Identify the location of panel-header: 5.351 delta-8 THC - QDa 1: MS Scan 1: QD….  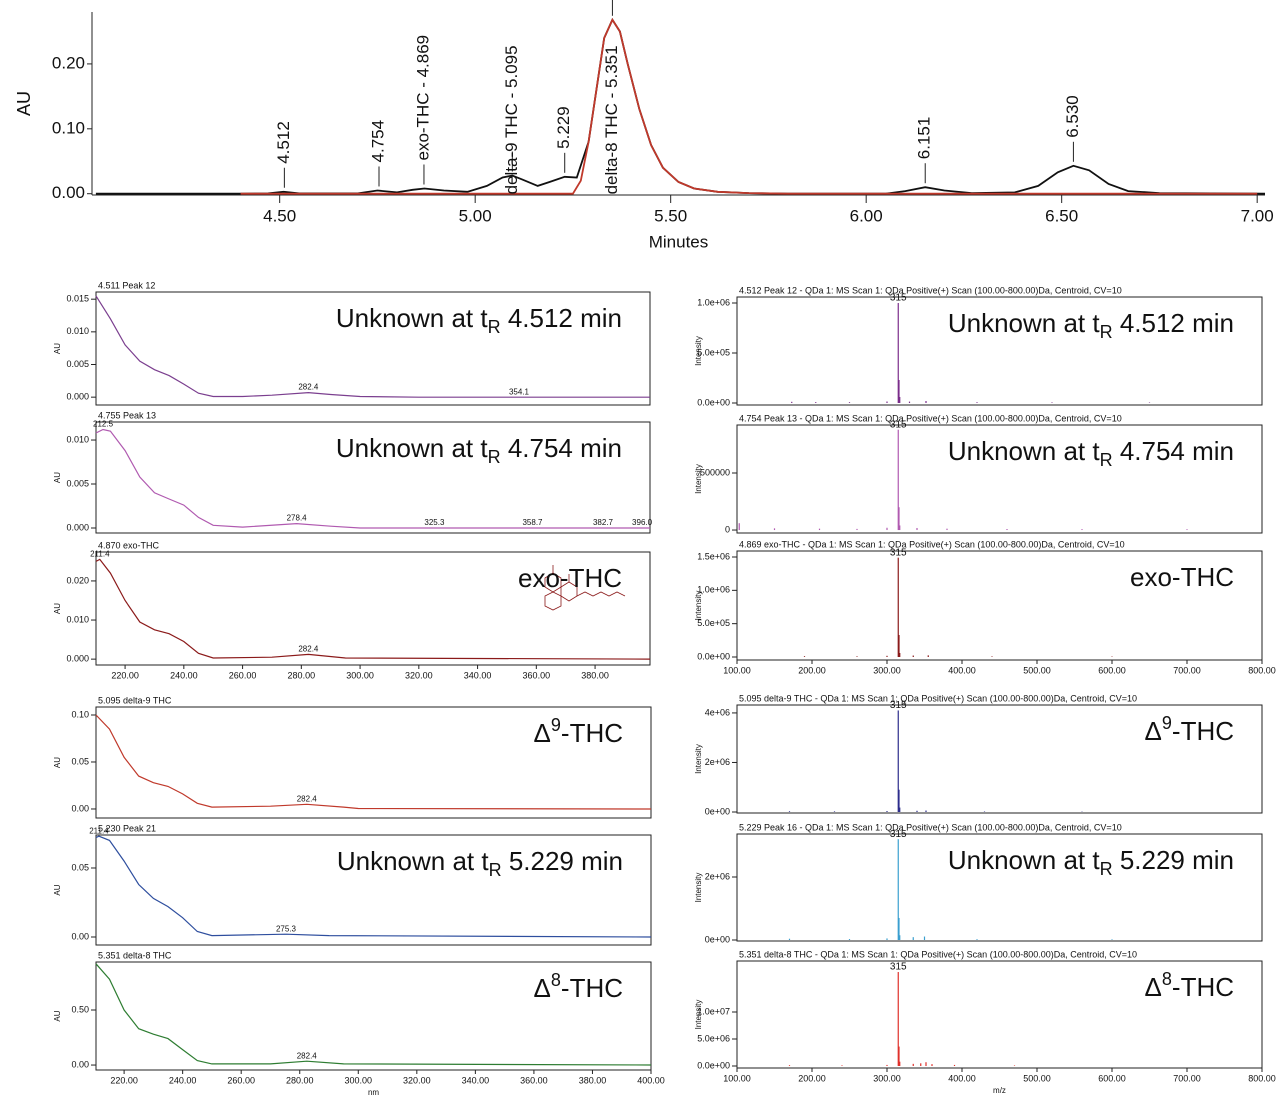
(938, 954).